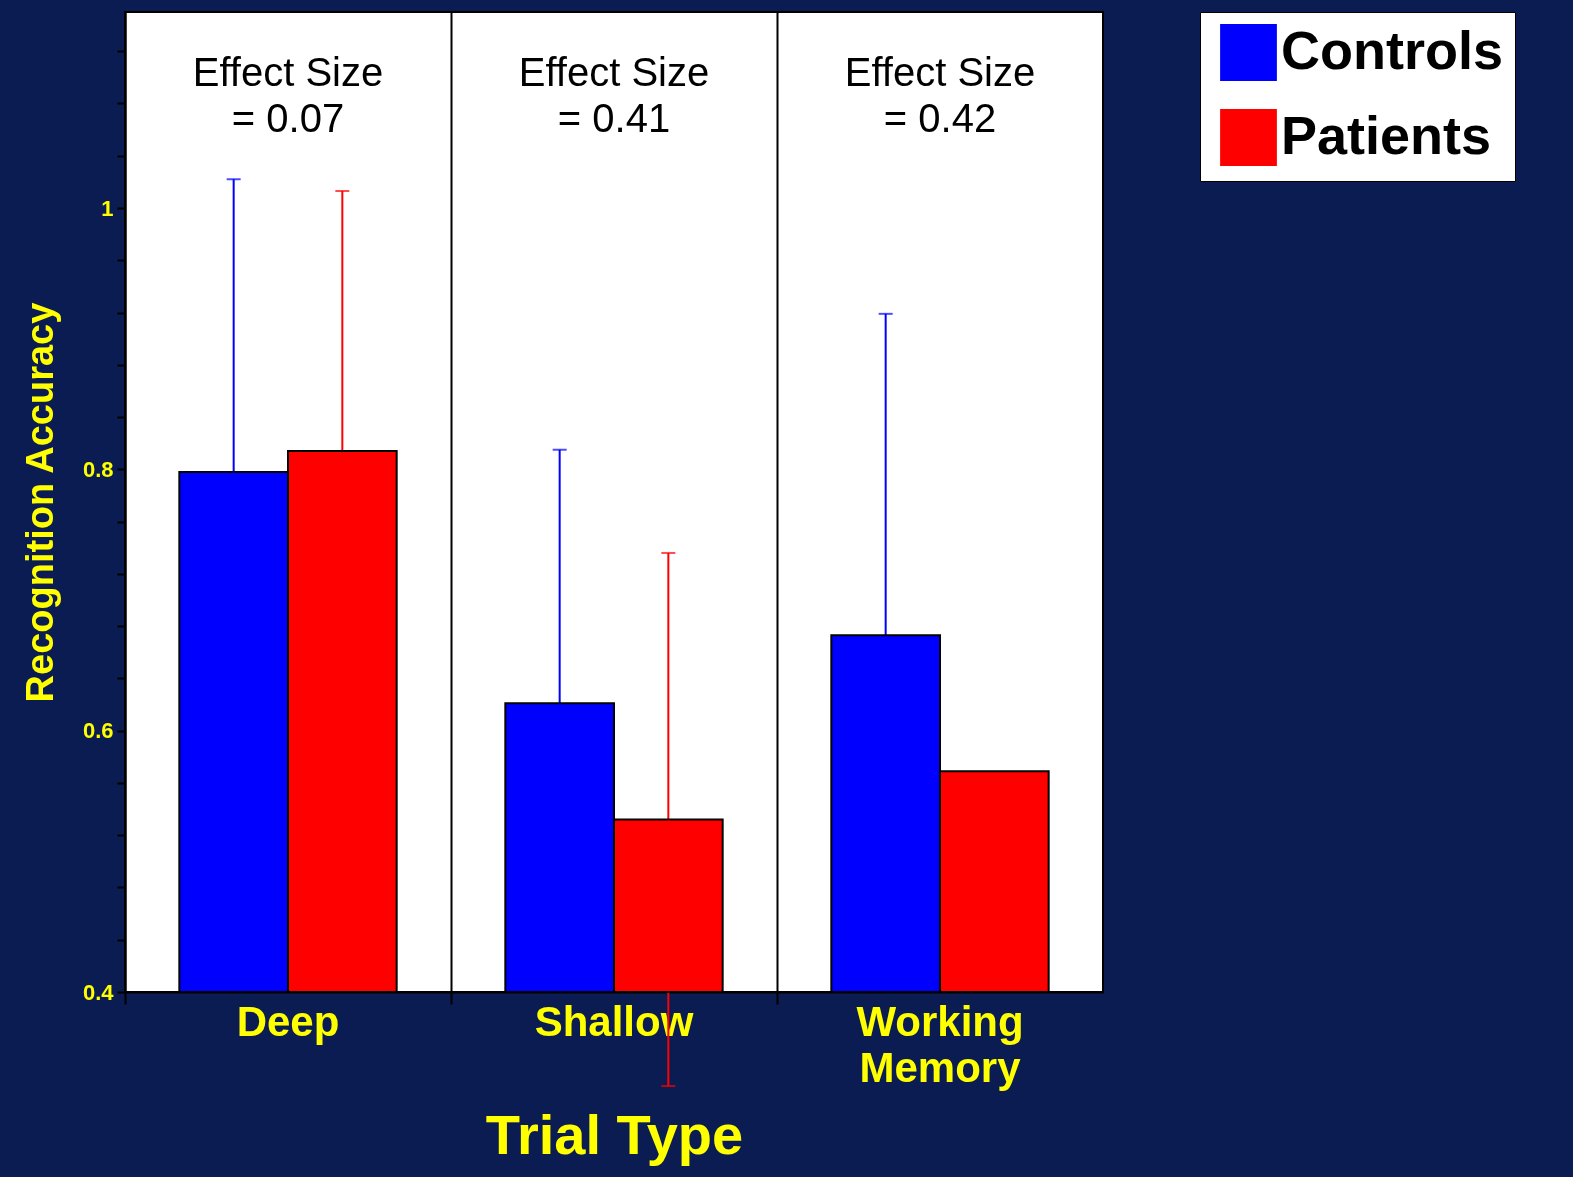 This screenshot has height=1183, width=1574. I want to click on x-tick-label: Working Memory, so click(940, 1044).